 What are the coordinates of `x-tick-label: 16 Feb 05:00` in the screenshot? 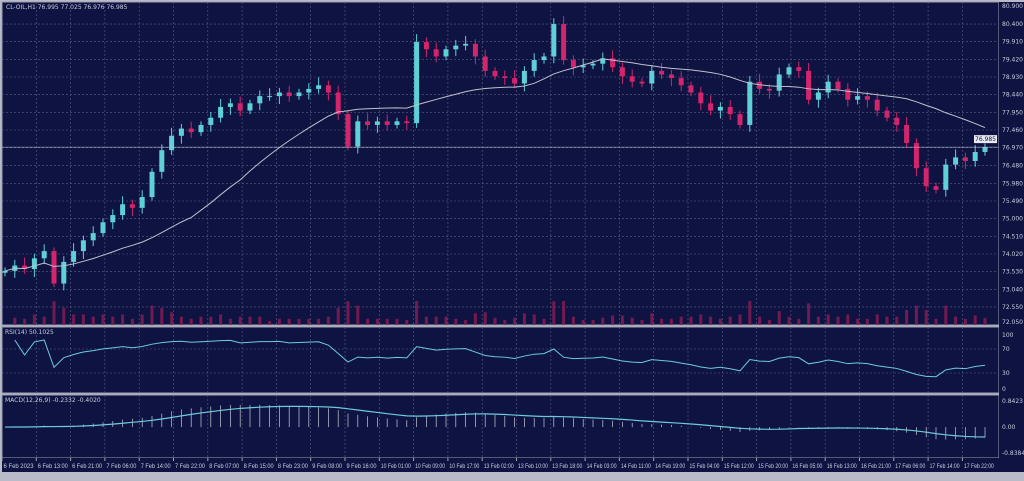 It's located at (807, 467).